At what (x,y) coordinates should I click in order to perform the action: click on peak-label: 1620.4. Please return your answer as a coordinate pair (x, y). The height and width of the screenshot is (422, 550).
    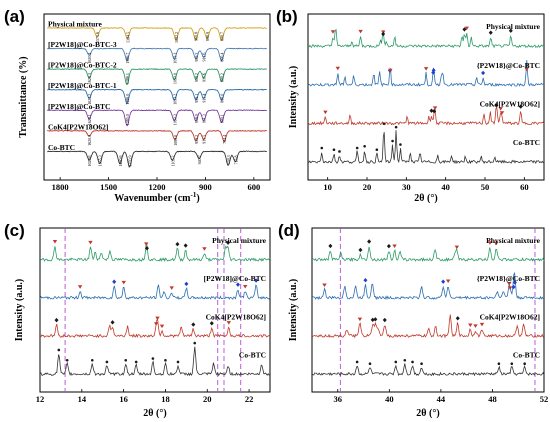
    Looking at the image, I should click on (89, 58).